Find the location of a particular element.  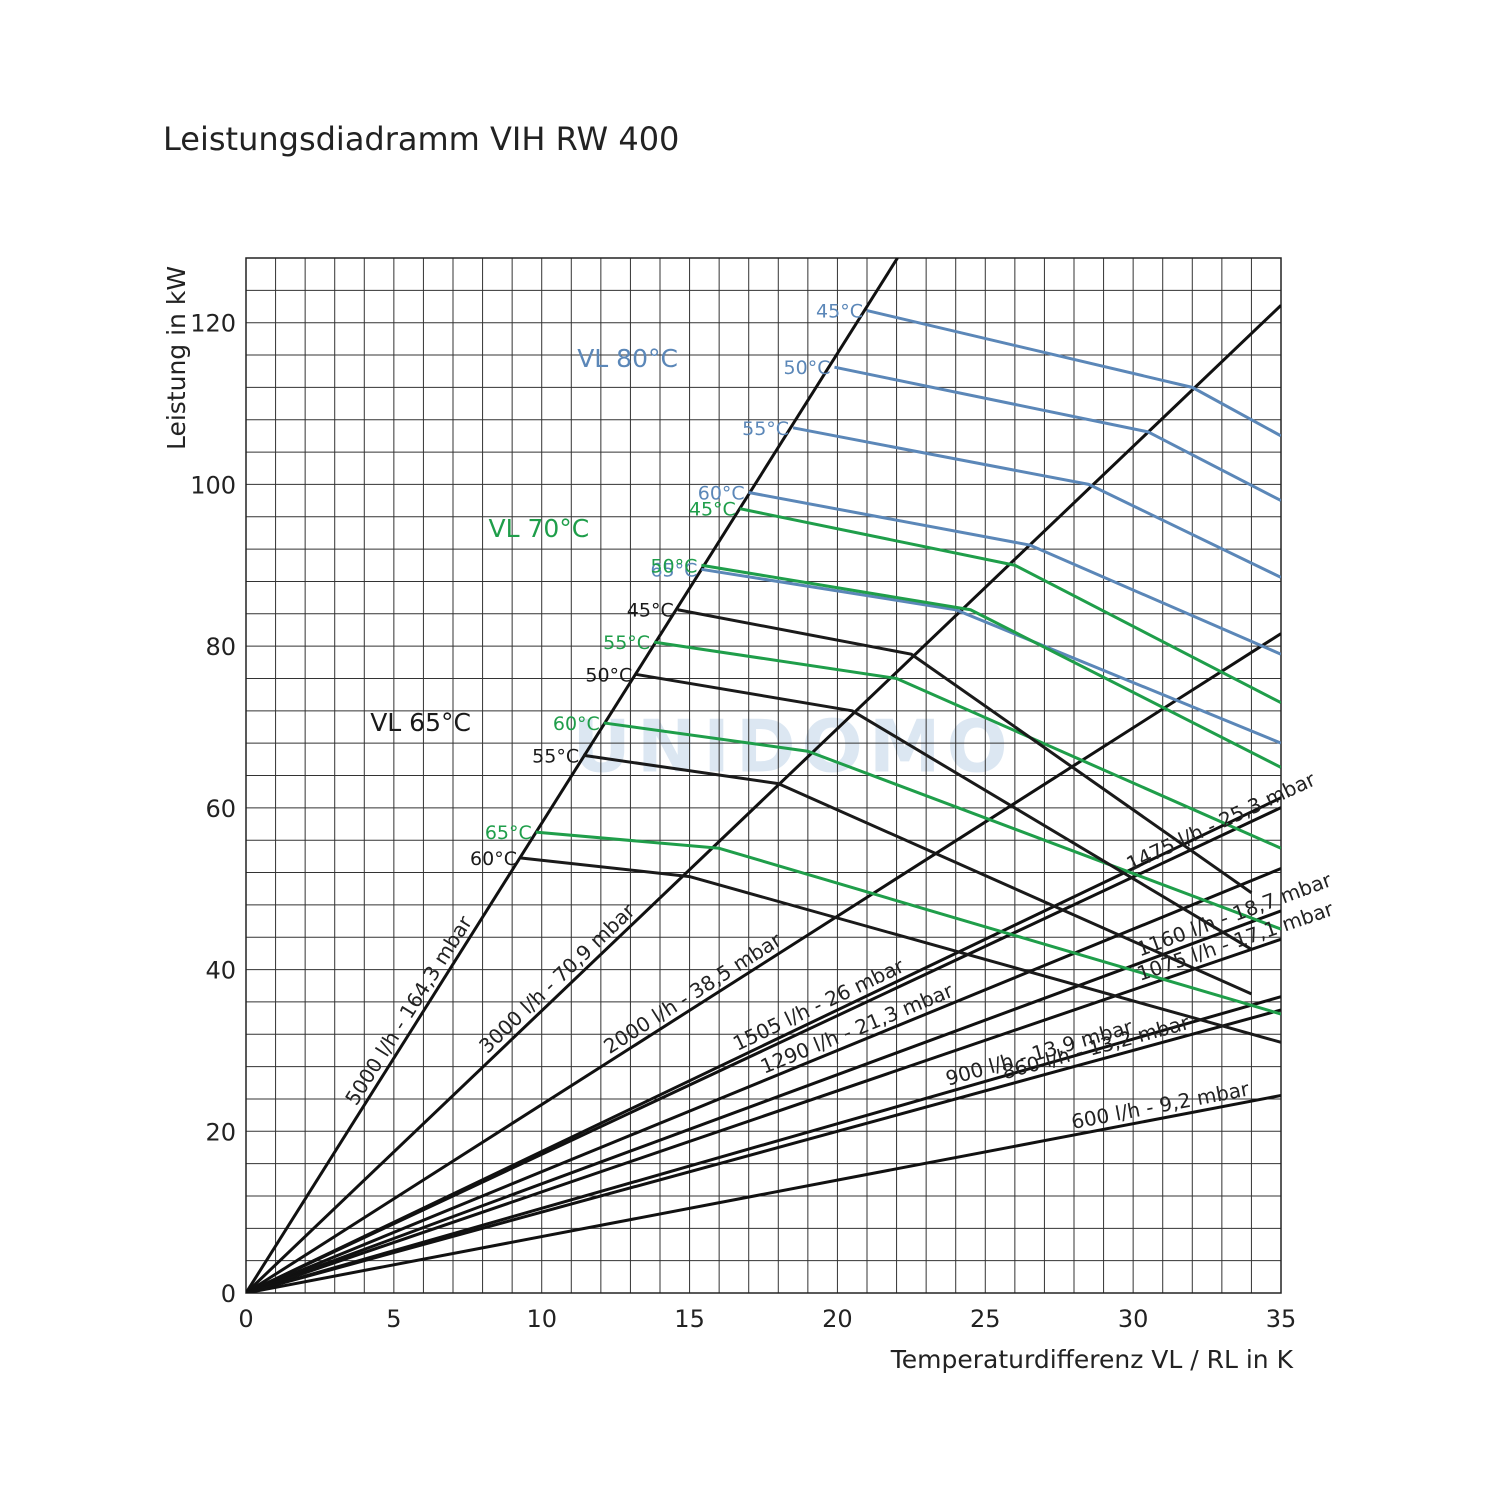

x-tick-label: 30 is located at coordinates (1133, 1319).